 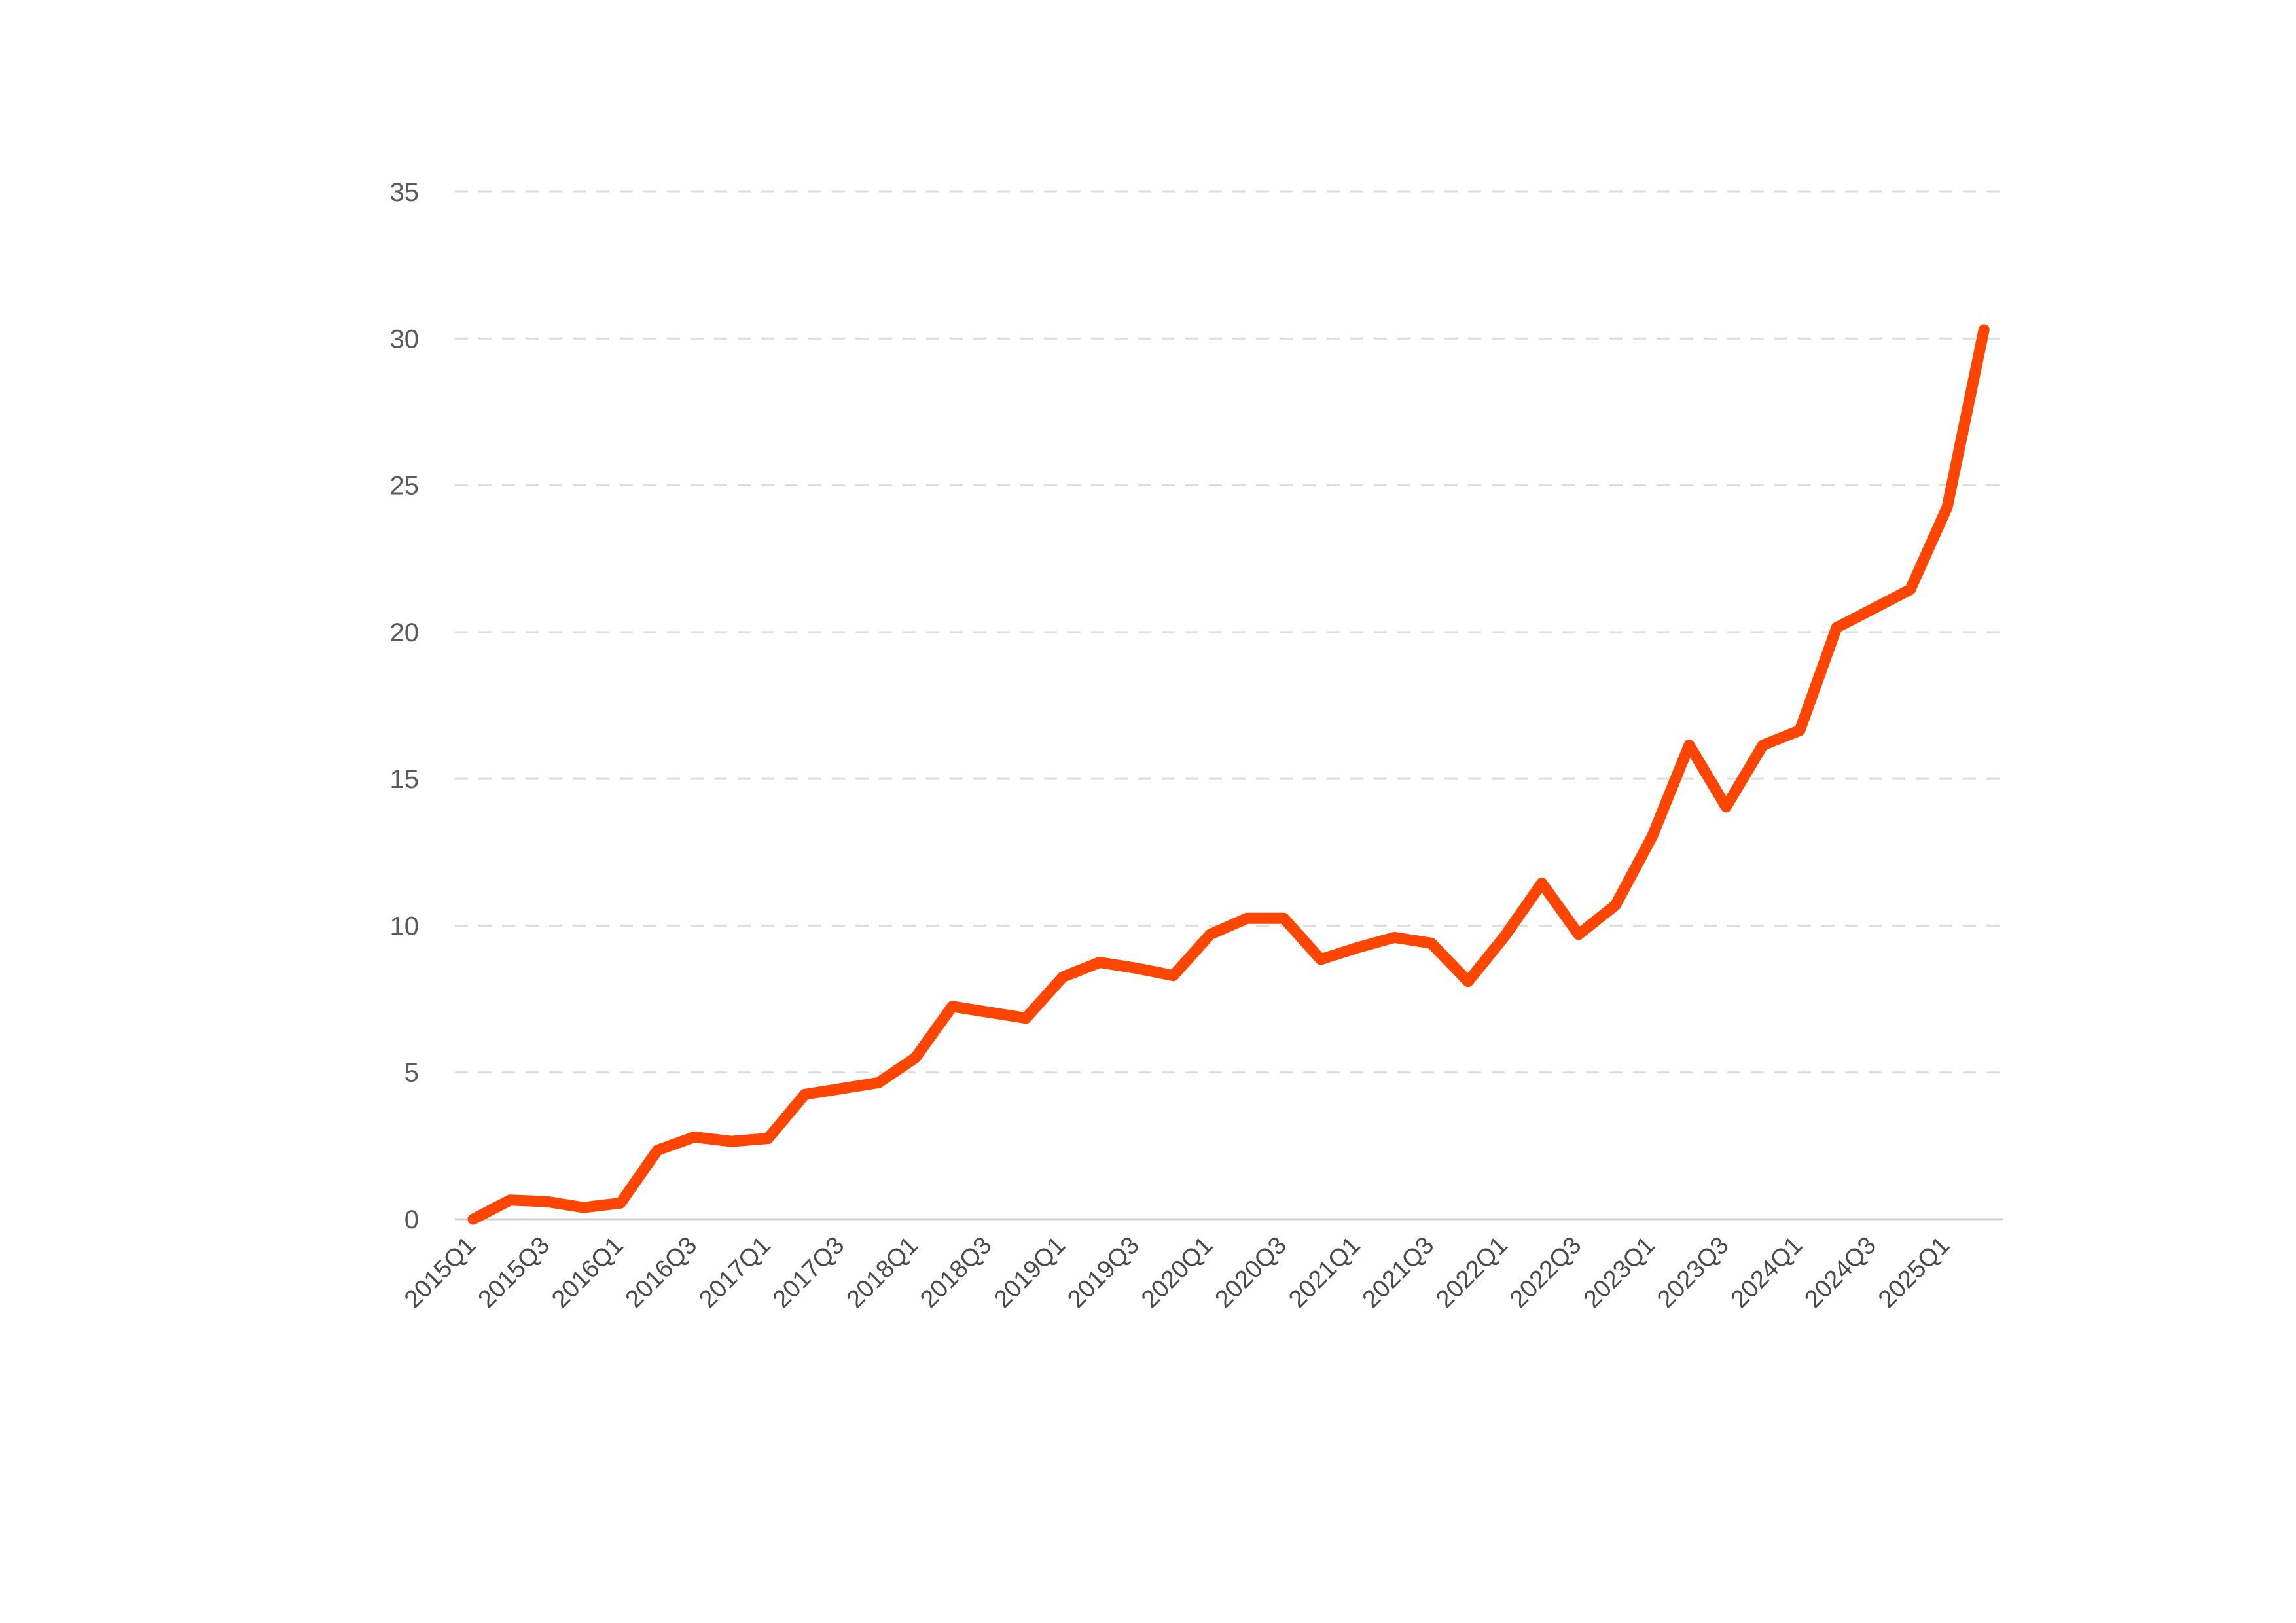 I want to click on x-tick-label: 2022Q1, so click(x=1472, y=1272).